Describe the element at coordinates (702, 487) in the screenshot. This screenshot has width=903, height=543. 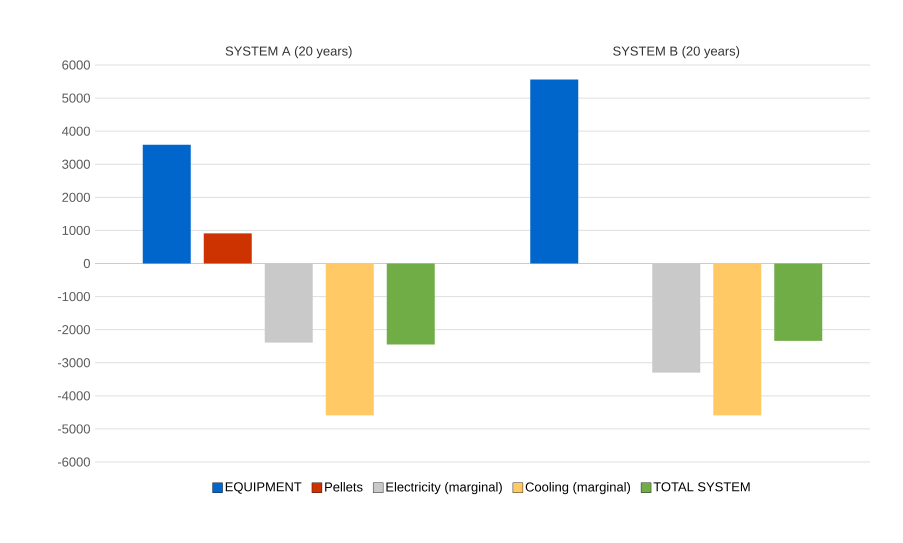
I see `legend-label: TOTAL SYSTEM` at that location.